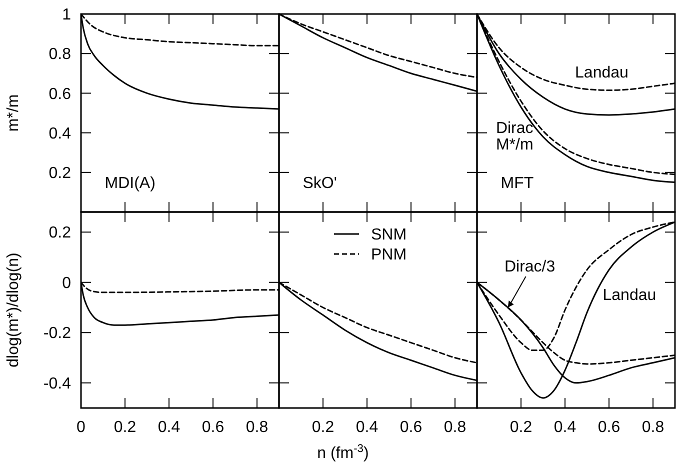 The image size is (676, 467). Describe the element at coordinates (13, 310) in the screenshot. I see `y-axis-title: dlog(m*)/dlog(n)` at that location.